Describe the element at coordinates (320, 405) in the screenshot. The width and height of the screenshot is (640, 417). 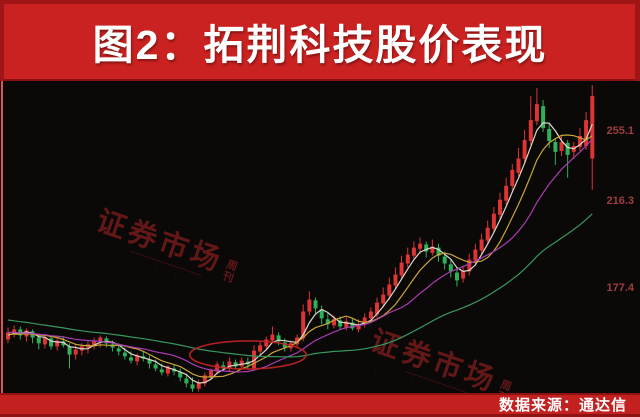
I see `source-banner: 数据来源：通达信` at that location.